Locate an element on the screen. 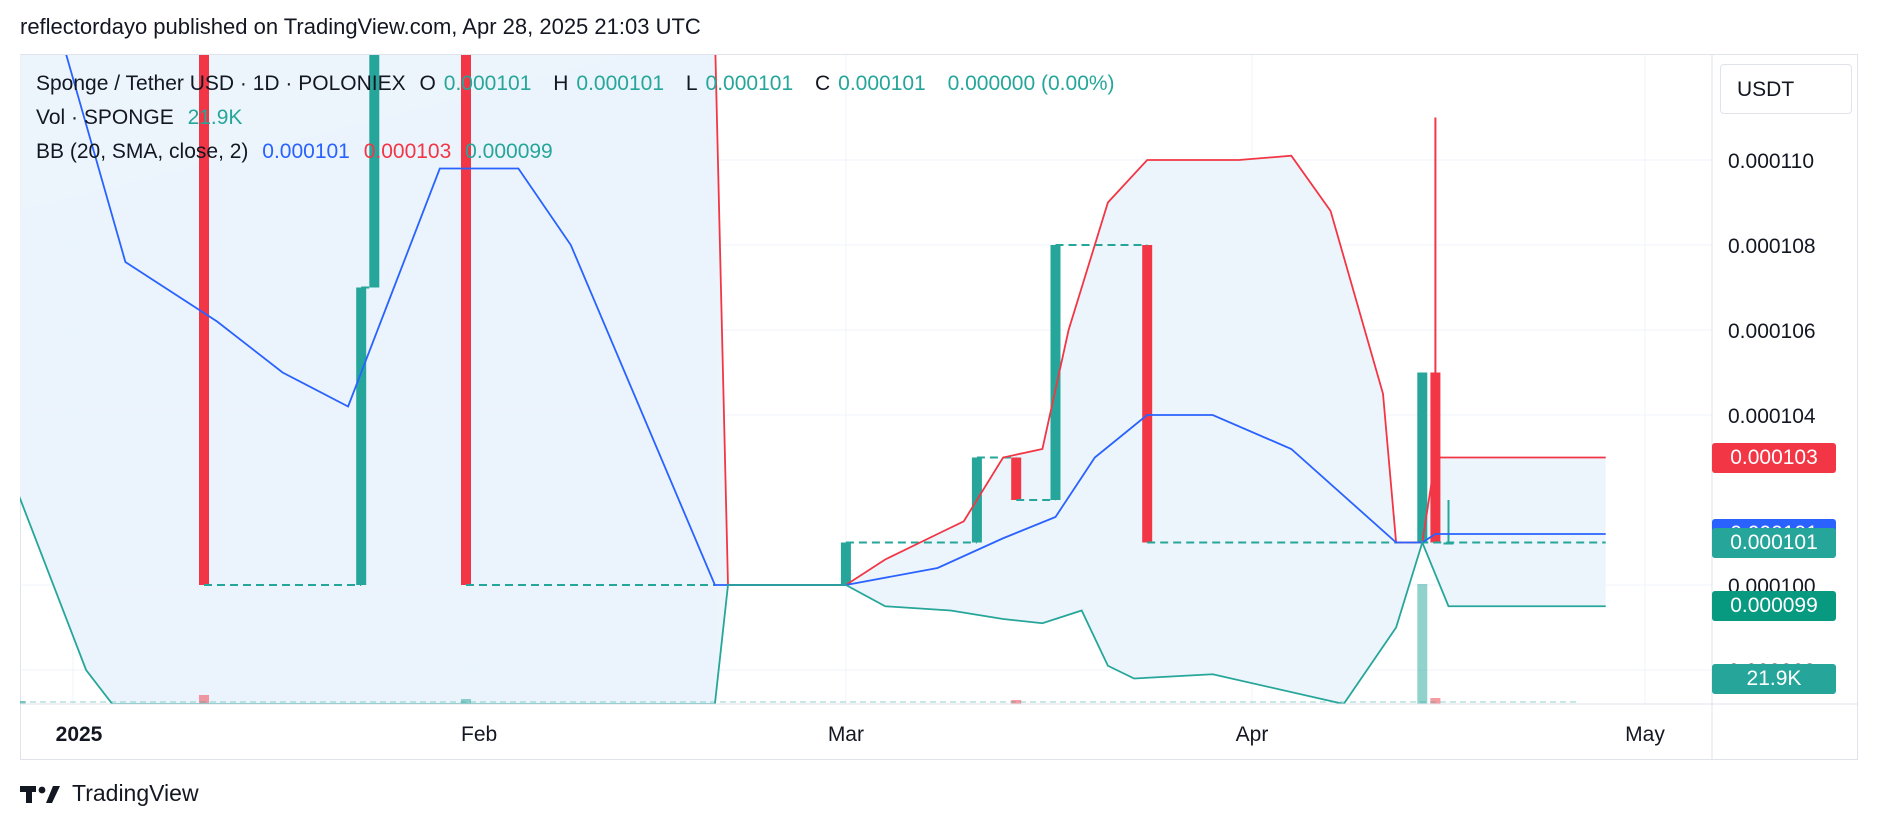  volume-legend: Vol · SPONGE 21.9K is located at coordinates (143, 118).